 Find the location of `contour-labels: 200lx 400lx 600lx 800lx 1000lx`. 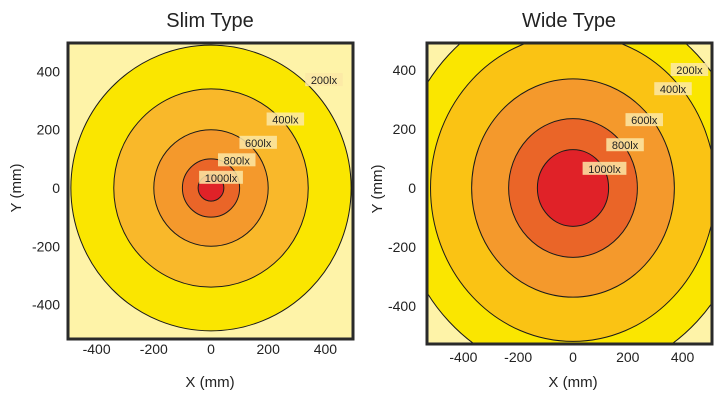

contour-labels: 200lx 400lx 600lx 800lx 1000lx is located at coordinates (645, 119).